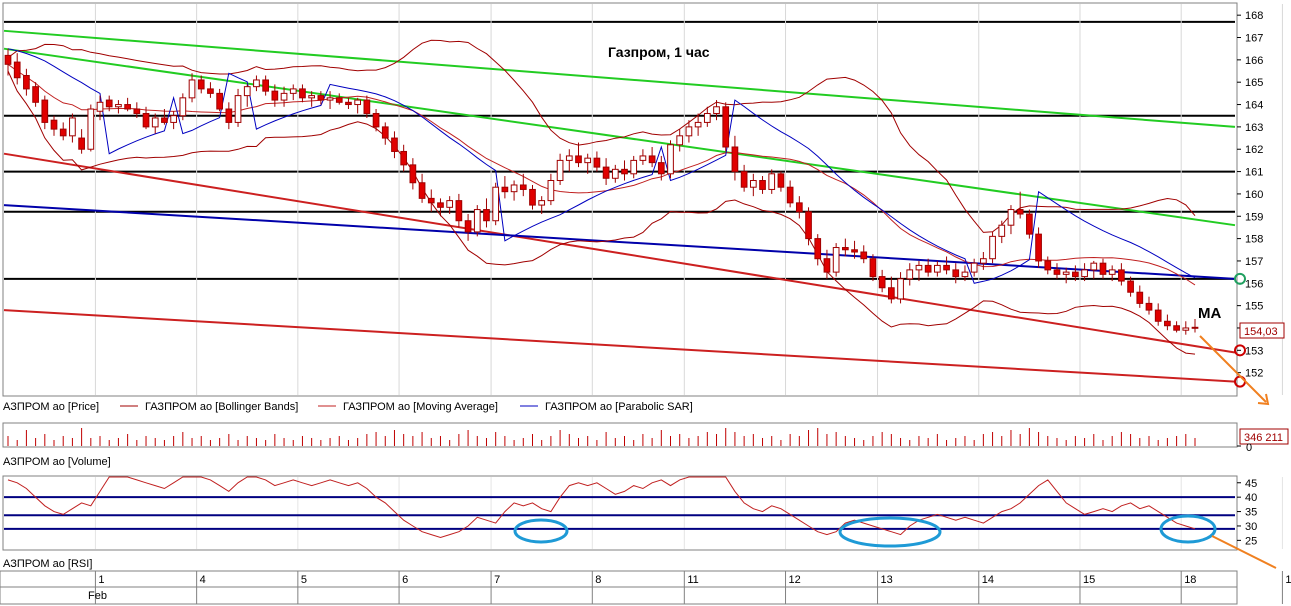 The image size is (1291, 606). Describe the element at coordinates (1254, 128) in the screenshot. I see `price-tick-label: 163` at that location.